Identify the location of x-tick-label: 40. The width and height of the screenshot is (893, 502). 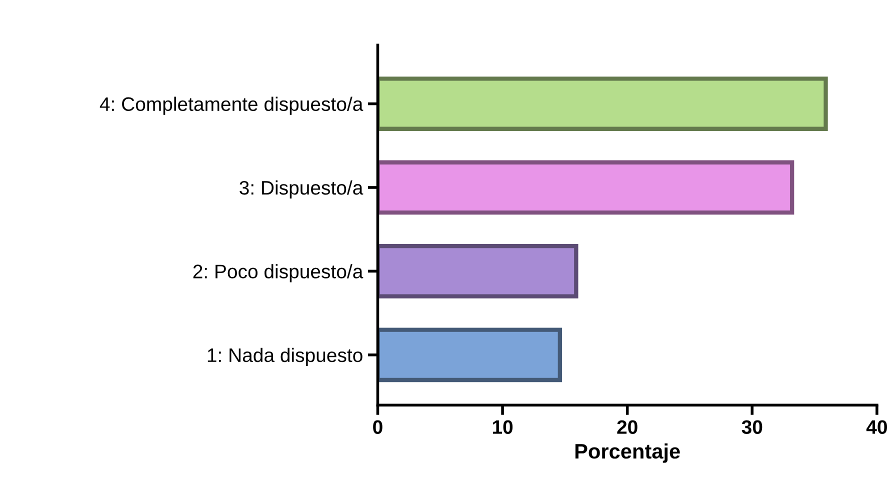
(876, 427).